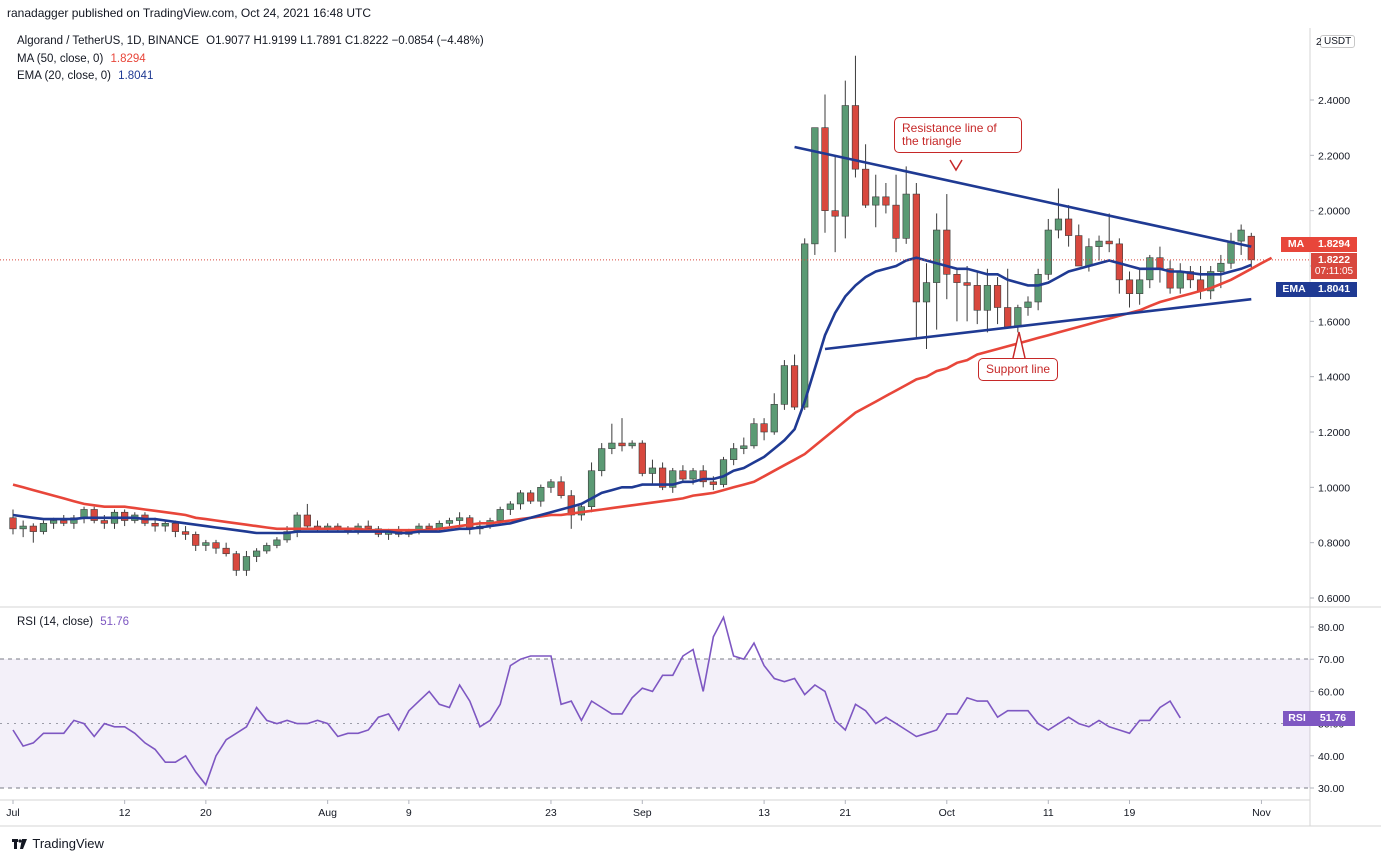 The image size is (1381, 862). I want to click on time-tick-label: 9, so click(409, 813).